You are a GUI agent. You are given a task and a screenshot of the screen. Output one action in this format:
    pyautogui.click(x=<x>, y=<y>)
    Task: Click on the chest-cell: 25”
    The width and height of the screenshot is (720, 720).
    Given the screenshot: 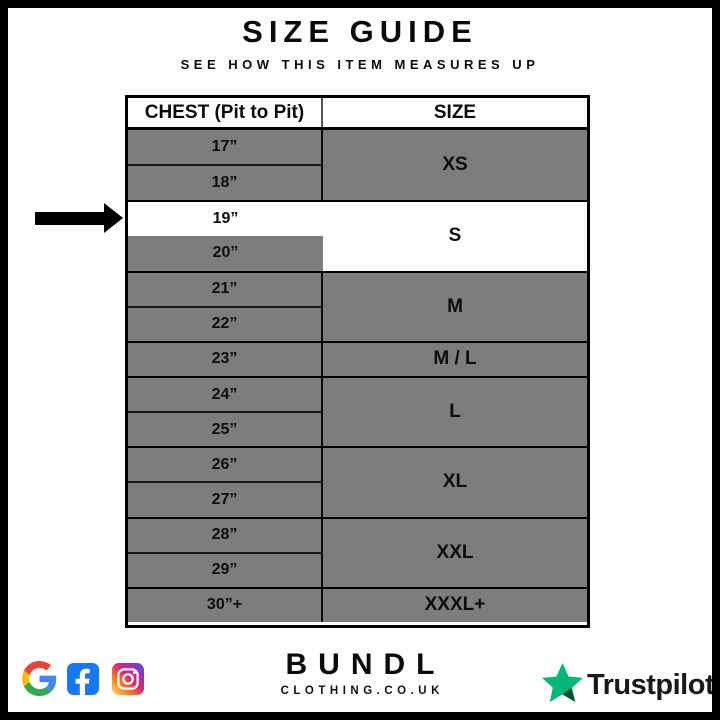 What is the action you would take?
    pyautogui.click(x=224, y=428)
    